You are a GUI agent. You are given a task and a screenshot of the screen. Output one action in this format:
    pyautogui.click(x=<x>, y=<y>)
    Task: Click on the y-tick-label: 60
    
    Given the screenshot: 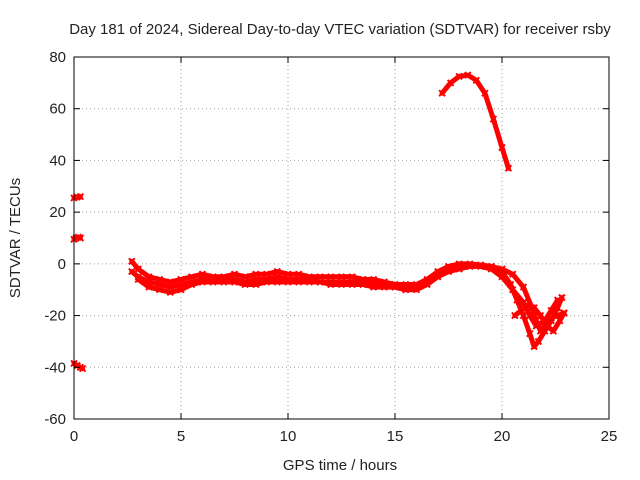 What is the action you would take?
    pyautogui.click(x=57, y=109)
    